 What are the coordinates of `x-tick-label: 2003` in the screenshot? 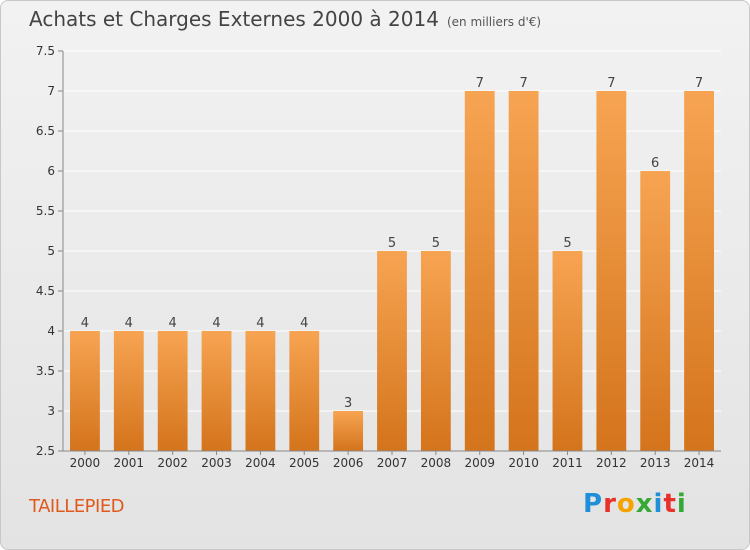 It's located at (216, 463).